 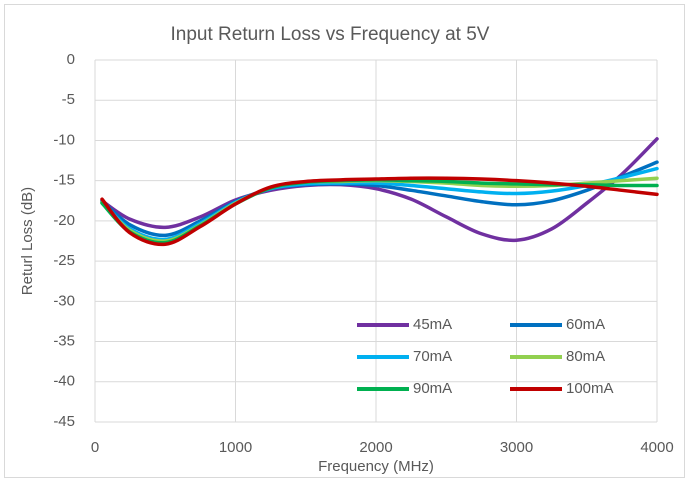 I want to click on x-tick-label: 1000, so click(x=235, y=447).